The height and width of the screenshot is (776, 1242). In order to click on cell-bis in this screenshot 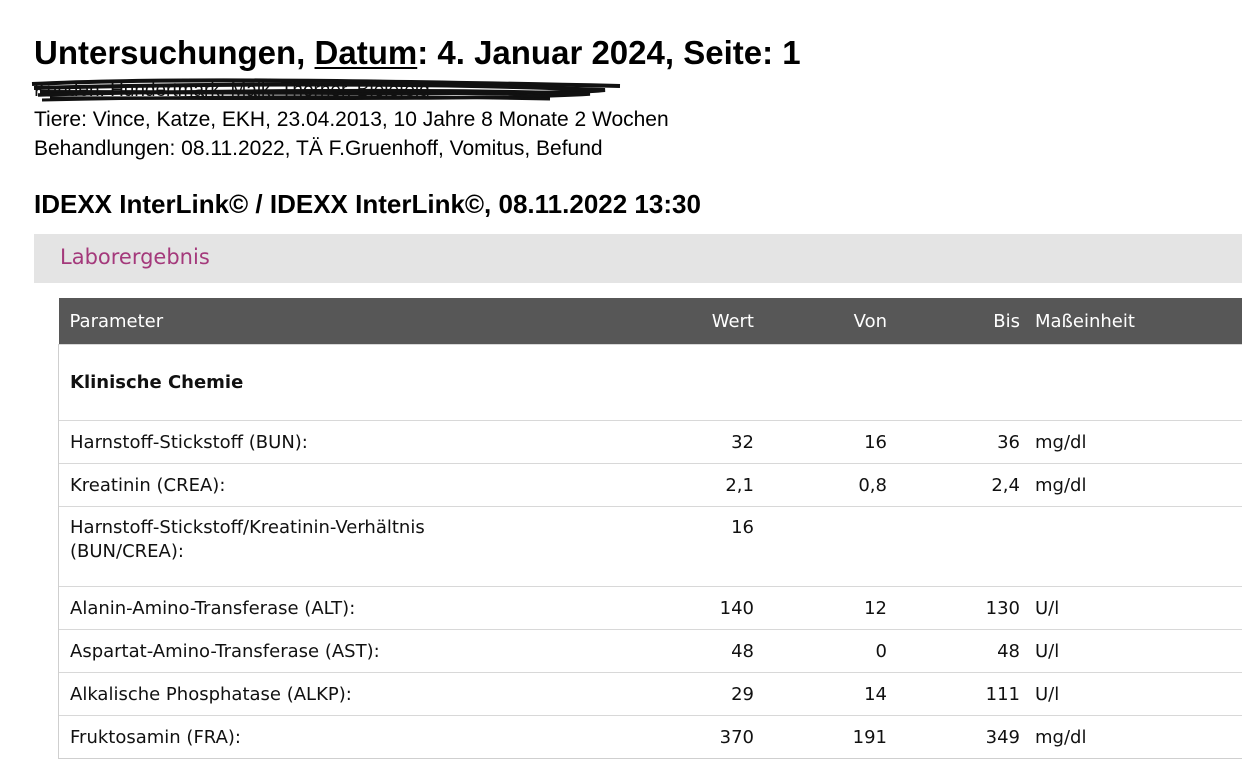, I will do `click(953, 546)`.